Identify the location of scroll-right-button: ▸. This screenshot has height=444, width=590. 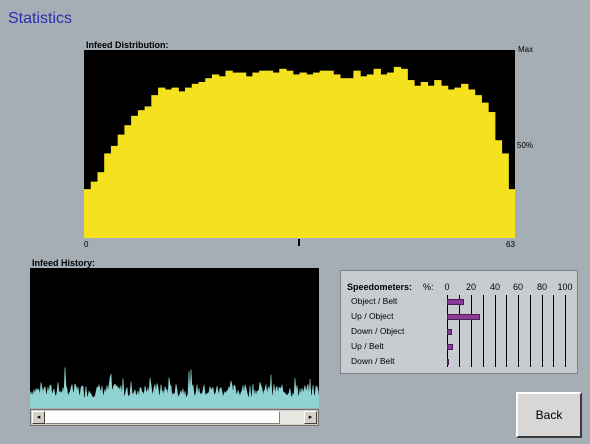
(310, 417).